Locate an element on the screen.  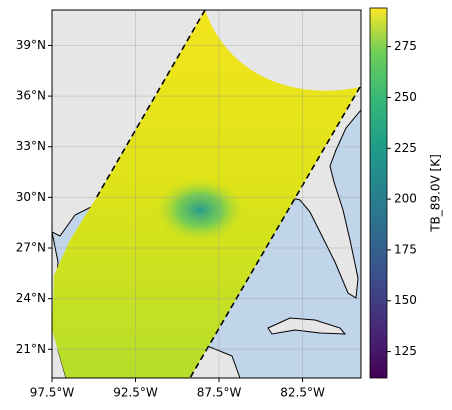
y-tick-label: 39°N is located at coordinates (31, 45).